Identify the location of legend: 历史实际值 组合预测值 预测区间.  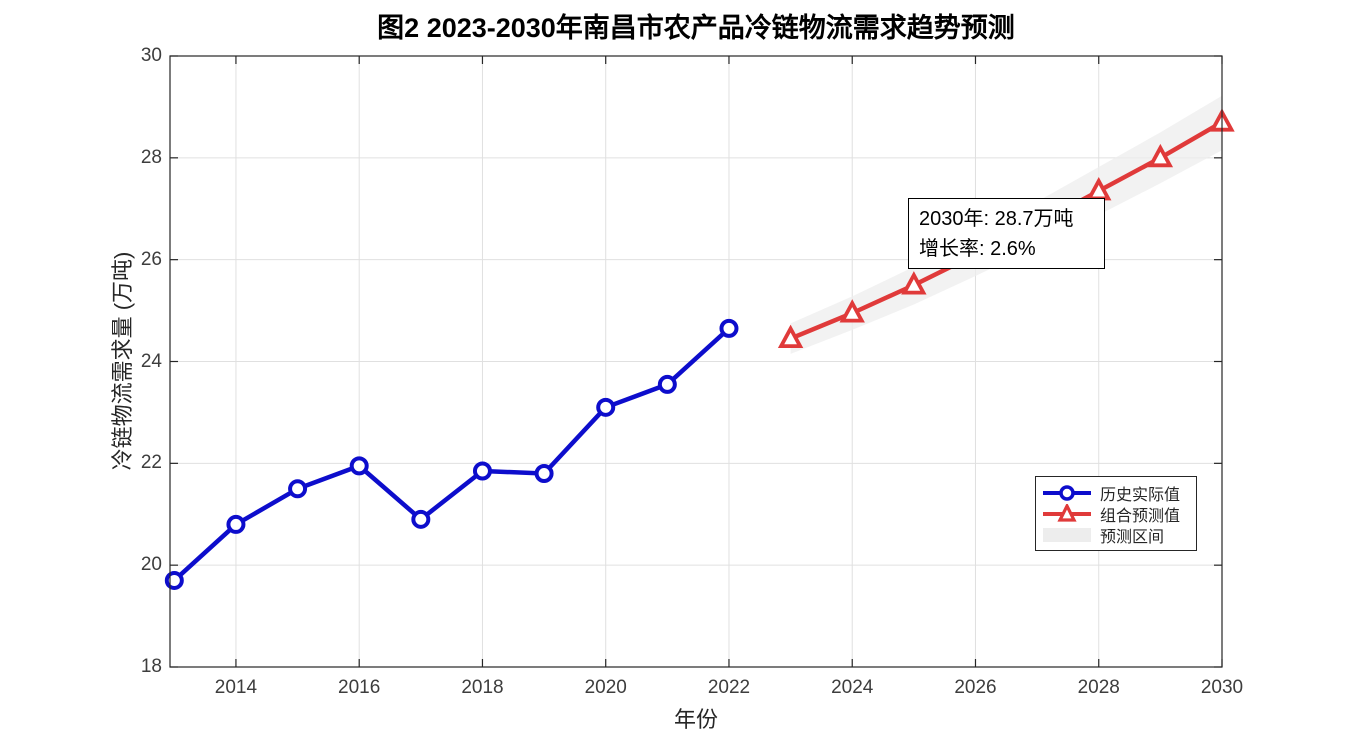
(1116, 513).